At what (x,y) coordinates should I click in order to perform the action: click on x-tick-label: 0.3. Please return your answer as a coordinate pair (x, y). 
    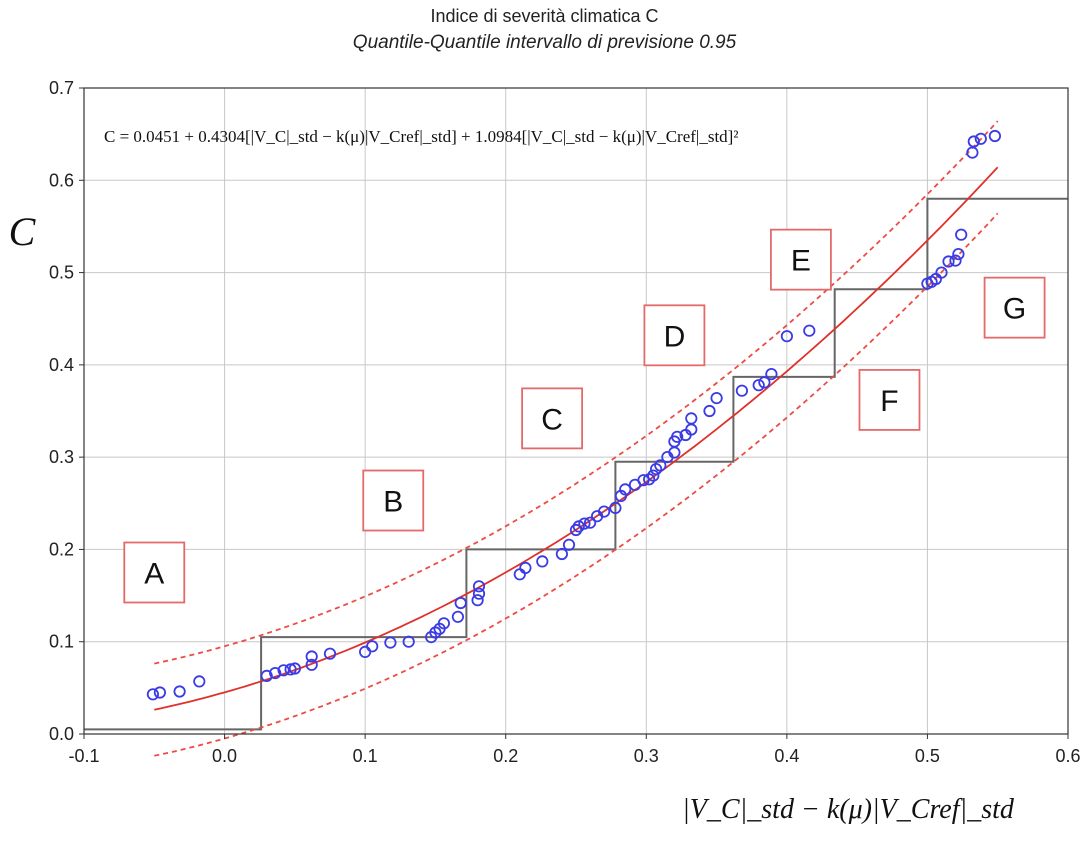
    Looking at the image, I should click on (646, 756).